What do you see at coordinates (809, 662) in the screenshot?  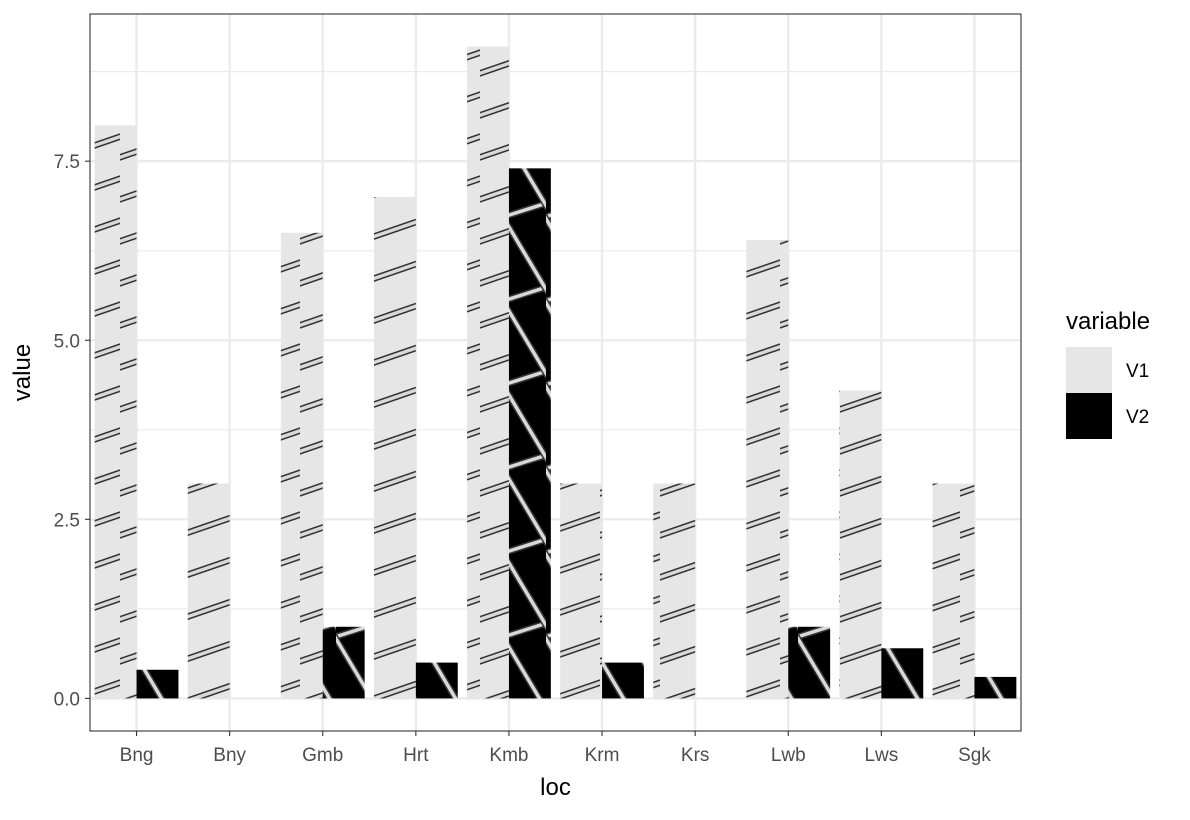 I see `bar-v2-lwb` at bounding box center [809, 662].